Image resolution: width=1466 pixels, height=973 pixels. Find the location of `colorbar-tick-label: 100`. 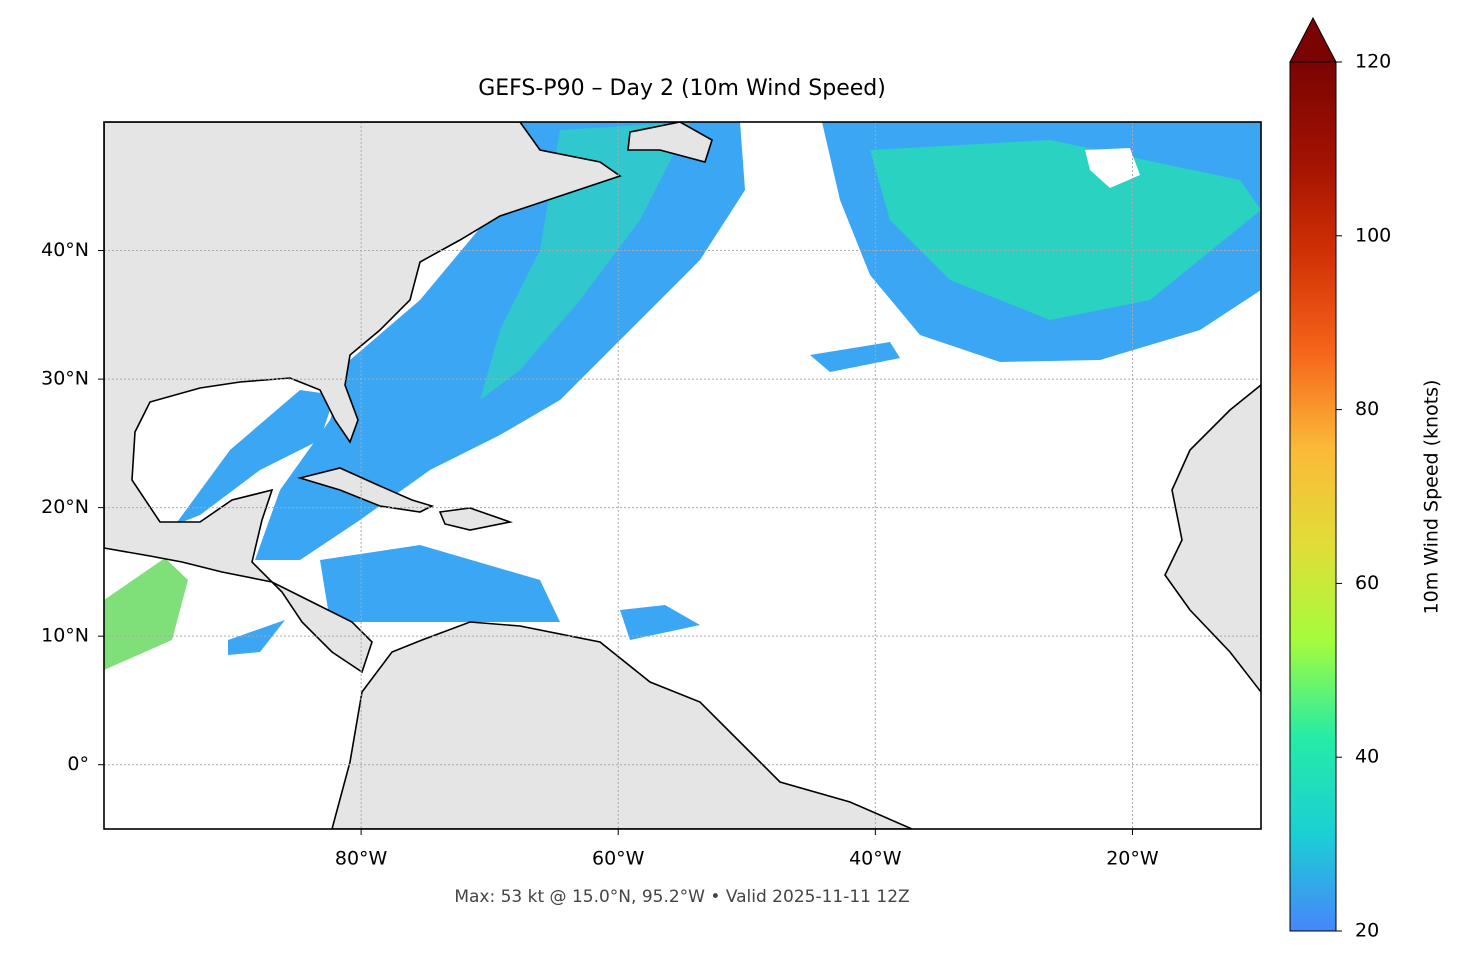

colorbar-tick-label: 100 is located at coordinates (1373, 235).